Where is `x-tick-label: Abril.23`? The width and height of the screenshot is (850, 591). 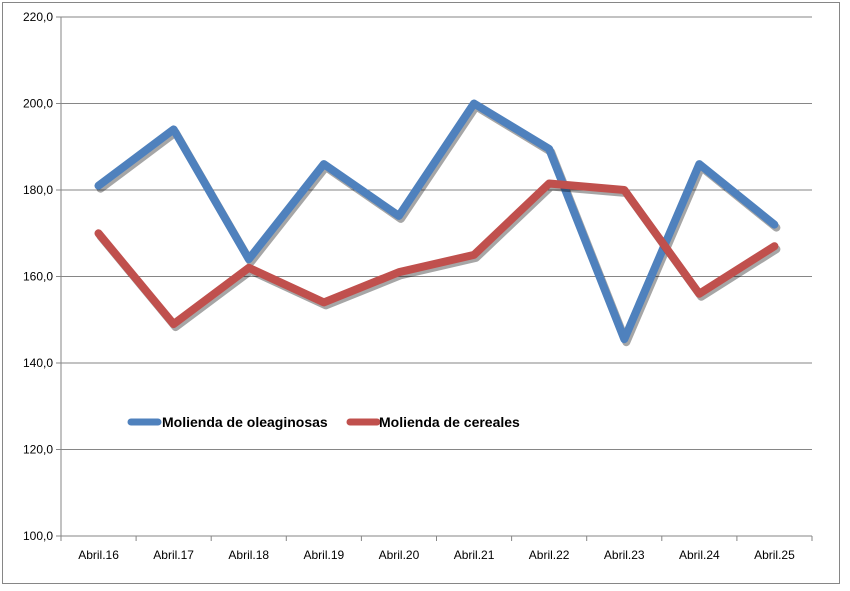
x-tick-label: Abril.23 is located at coordinates (624, 555).